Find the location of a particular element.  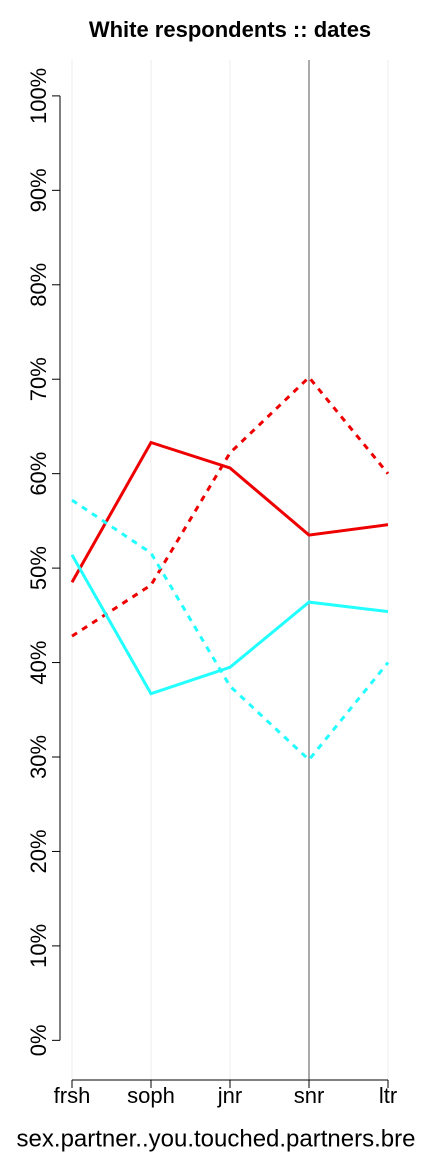

y-tick-label: 0% is located at coordinates (38, 1040).